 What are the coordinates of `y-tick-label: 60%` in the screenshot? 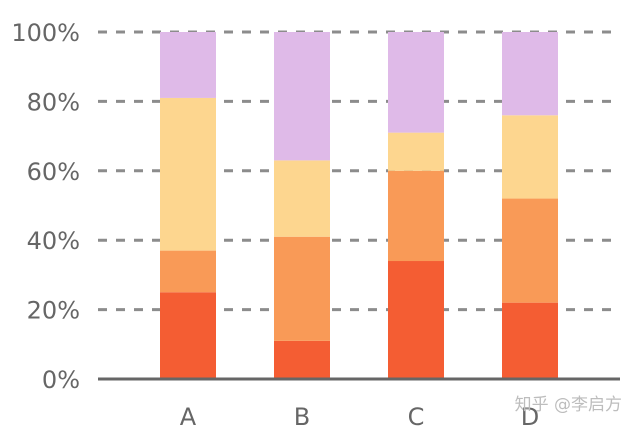 It's located at (53, 172).